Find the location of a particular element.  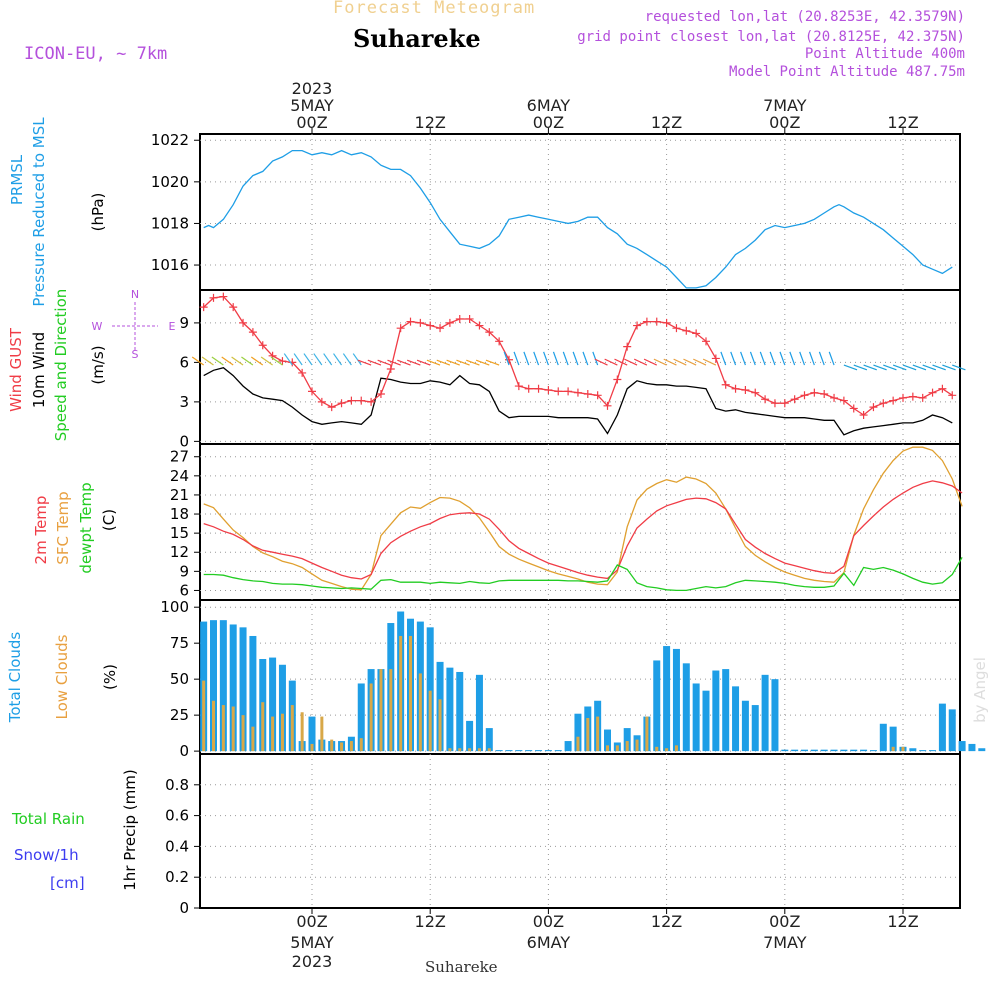

point-altitude: Point Altitude 400m is located at coordinates (884, 54).